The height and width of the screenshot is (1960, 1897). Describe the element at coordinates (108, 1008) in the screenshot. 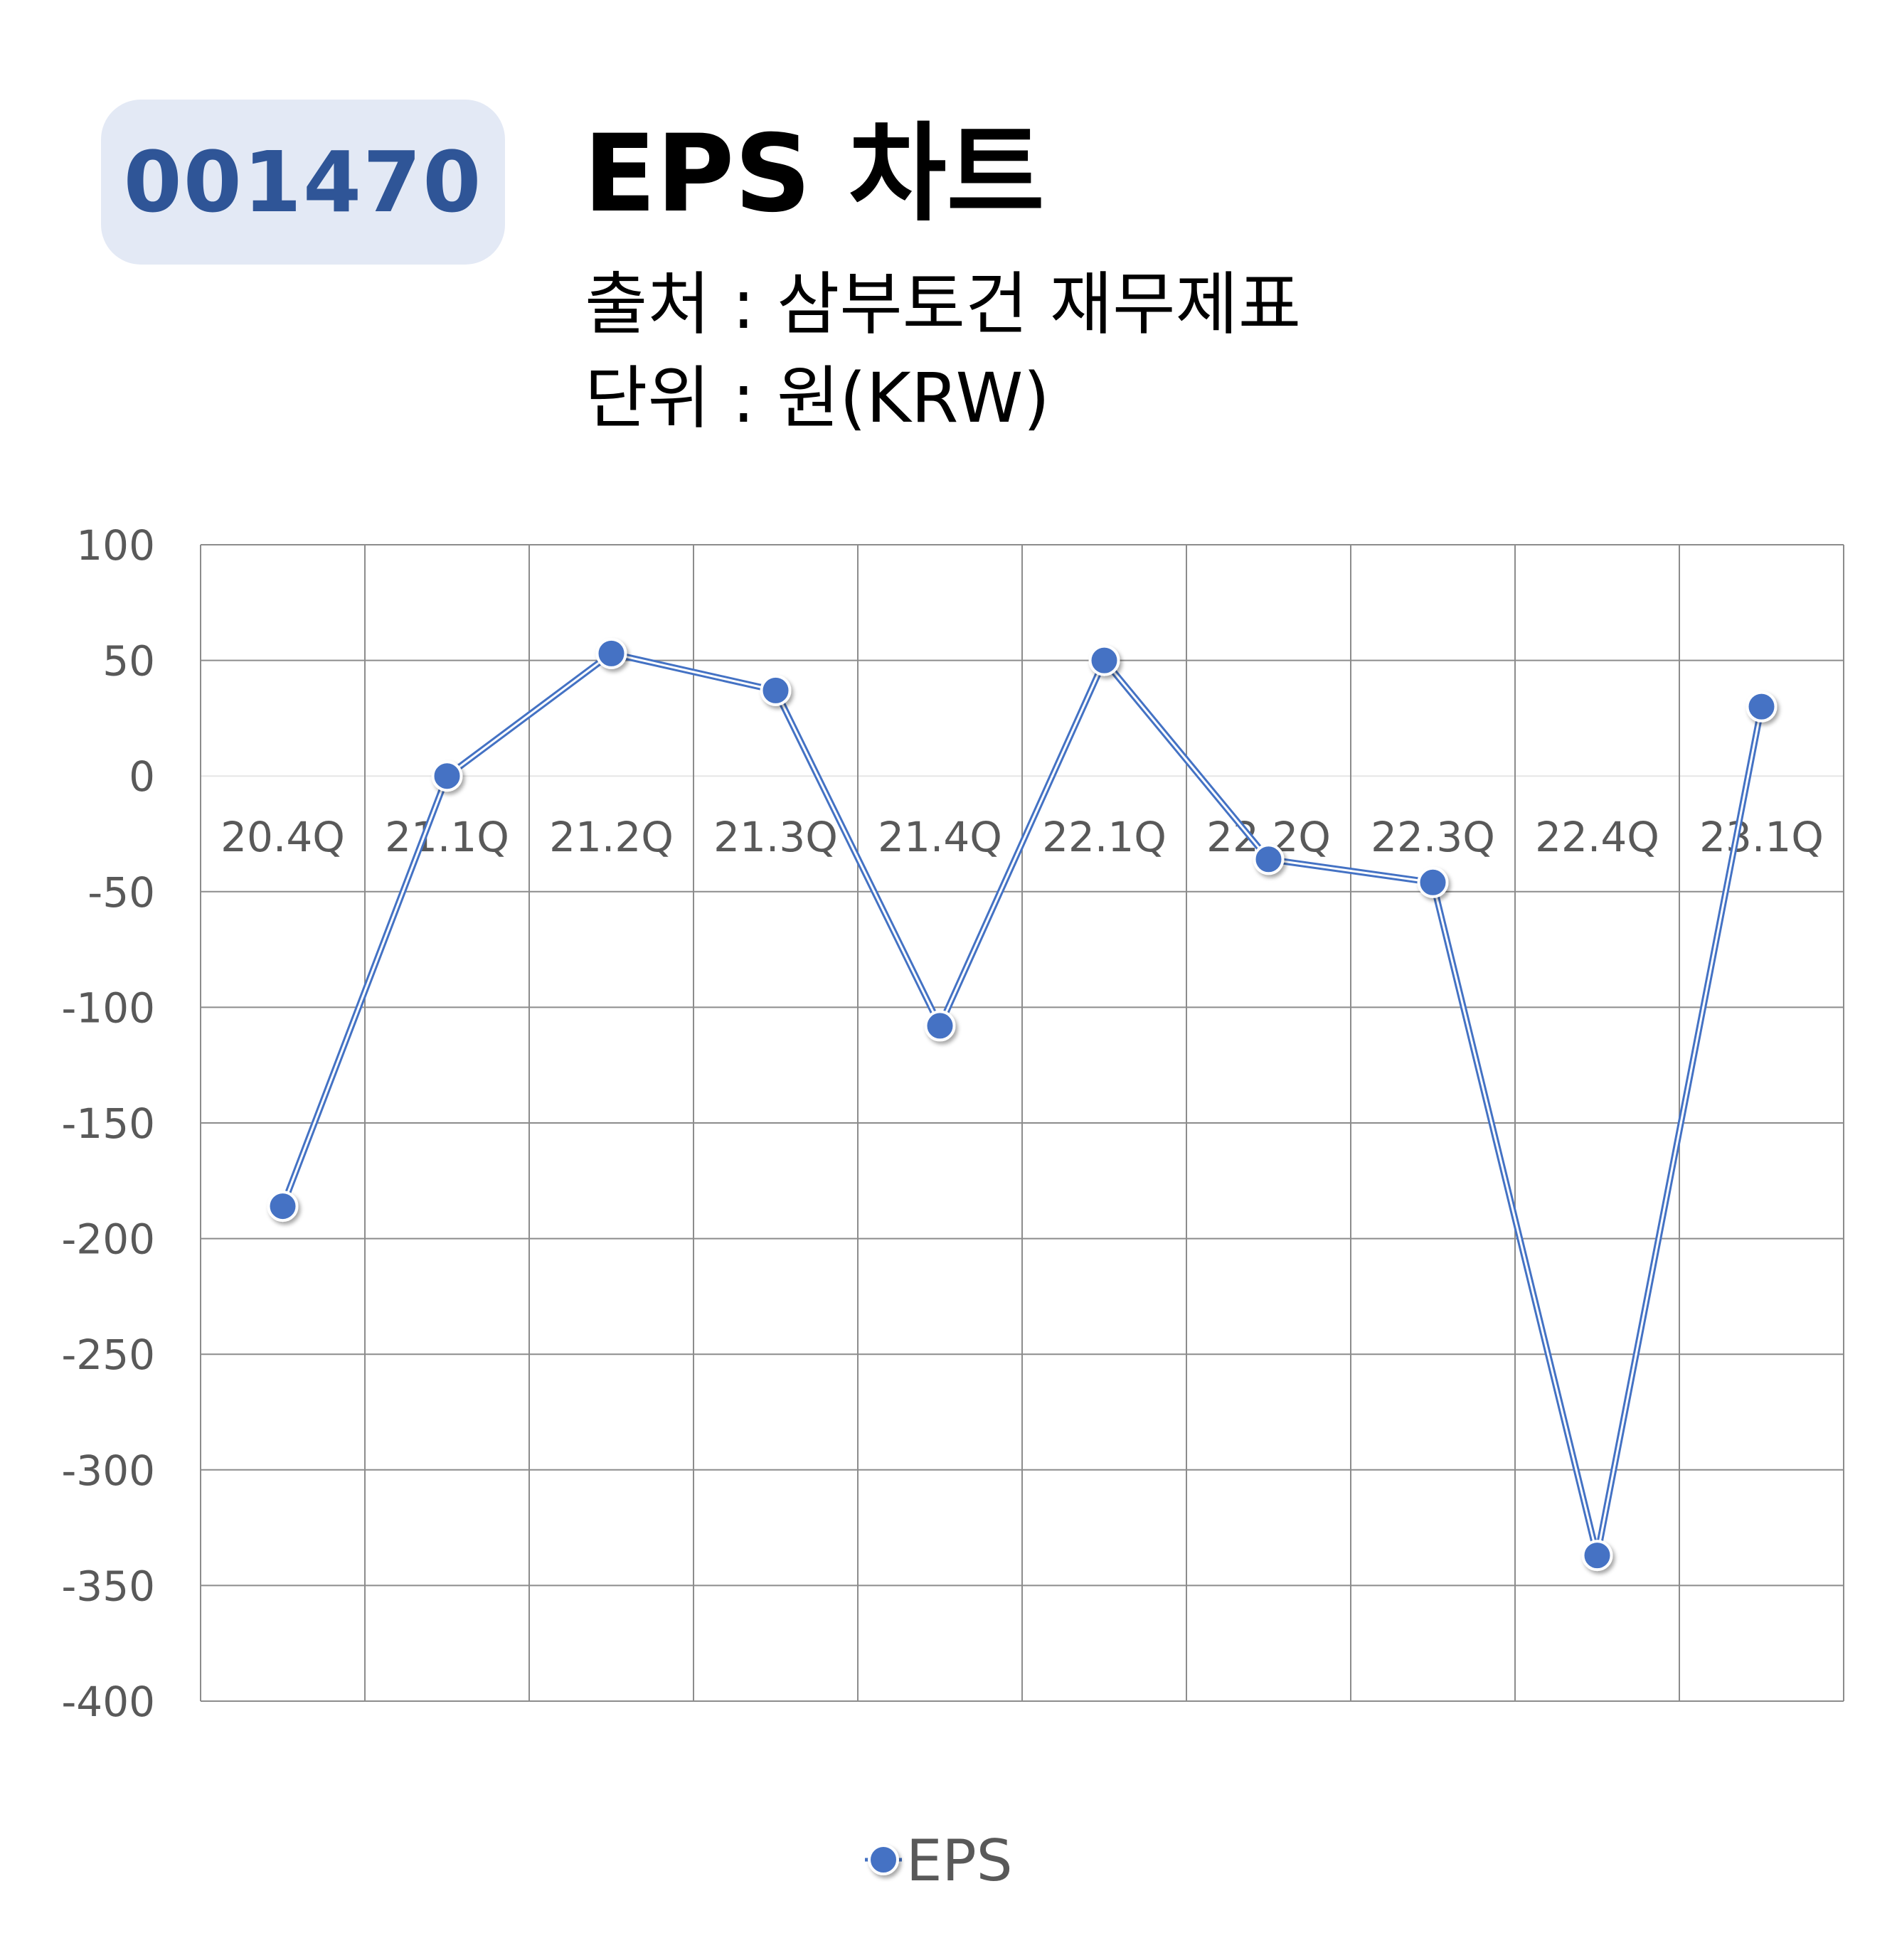

I see `y-tick-label: -100` at that location.